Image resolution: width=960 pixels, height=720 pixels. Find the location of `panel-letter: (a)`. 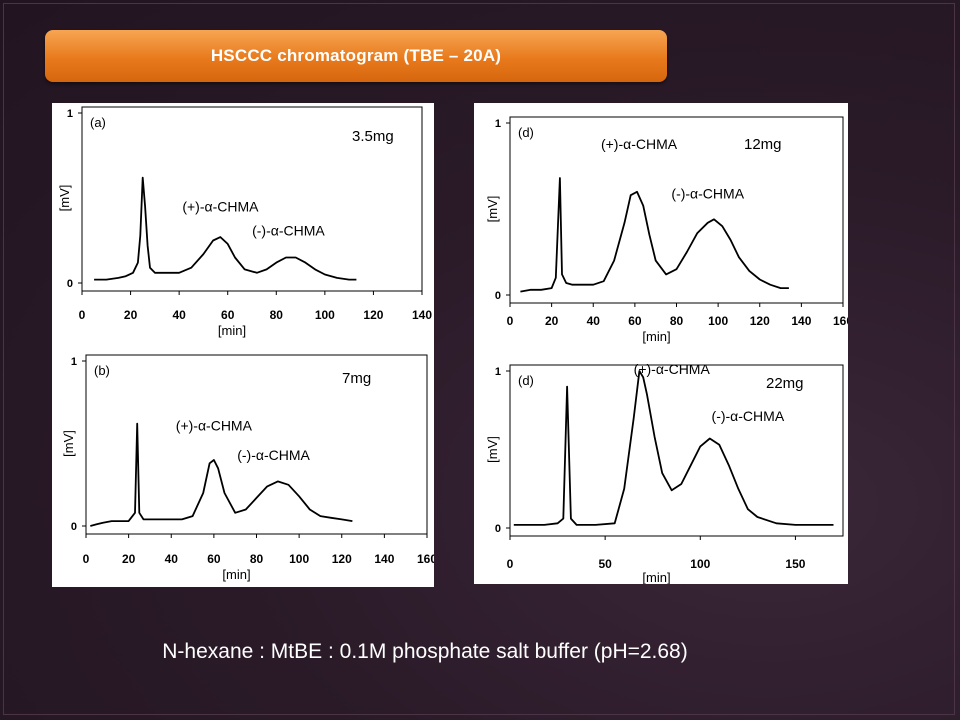

panel-letter: (a) is located at coordinates (98, 122).